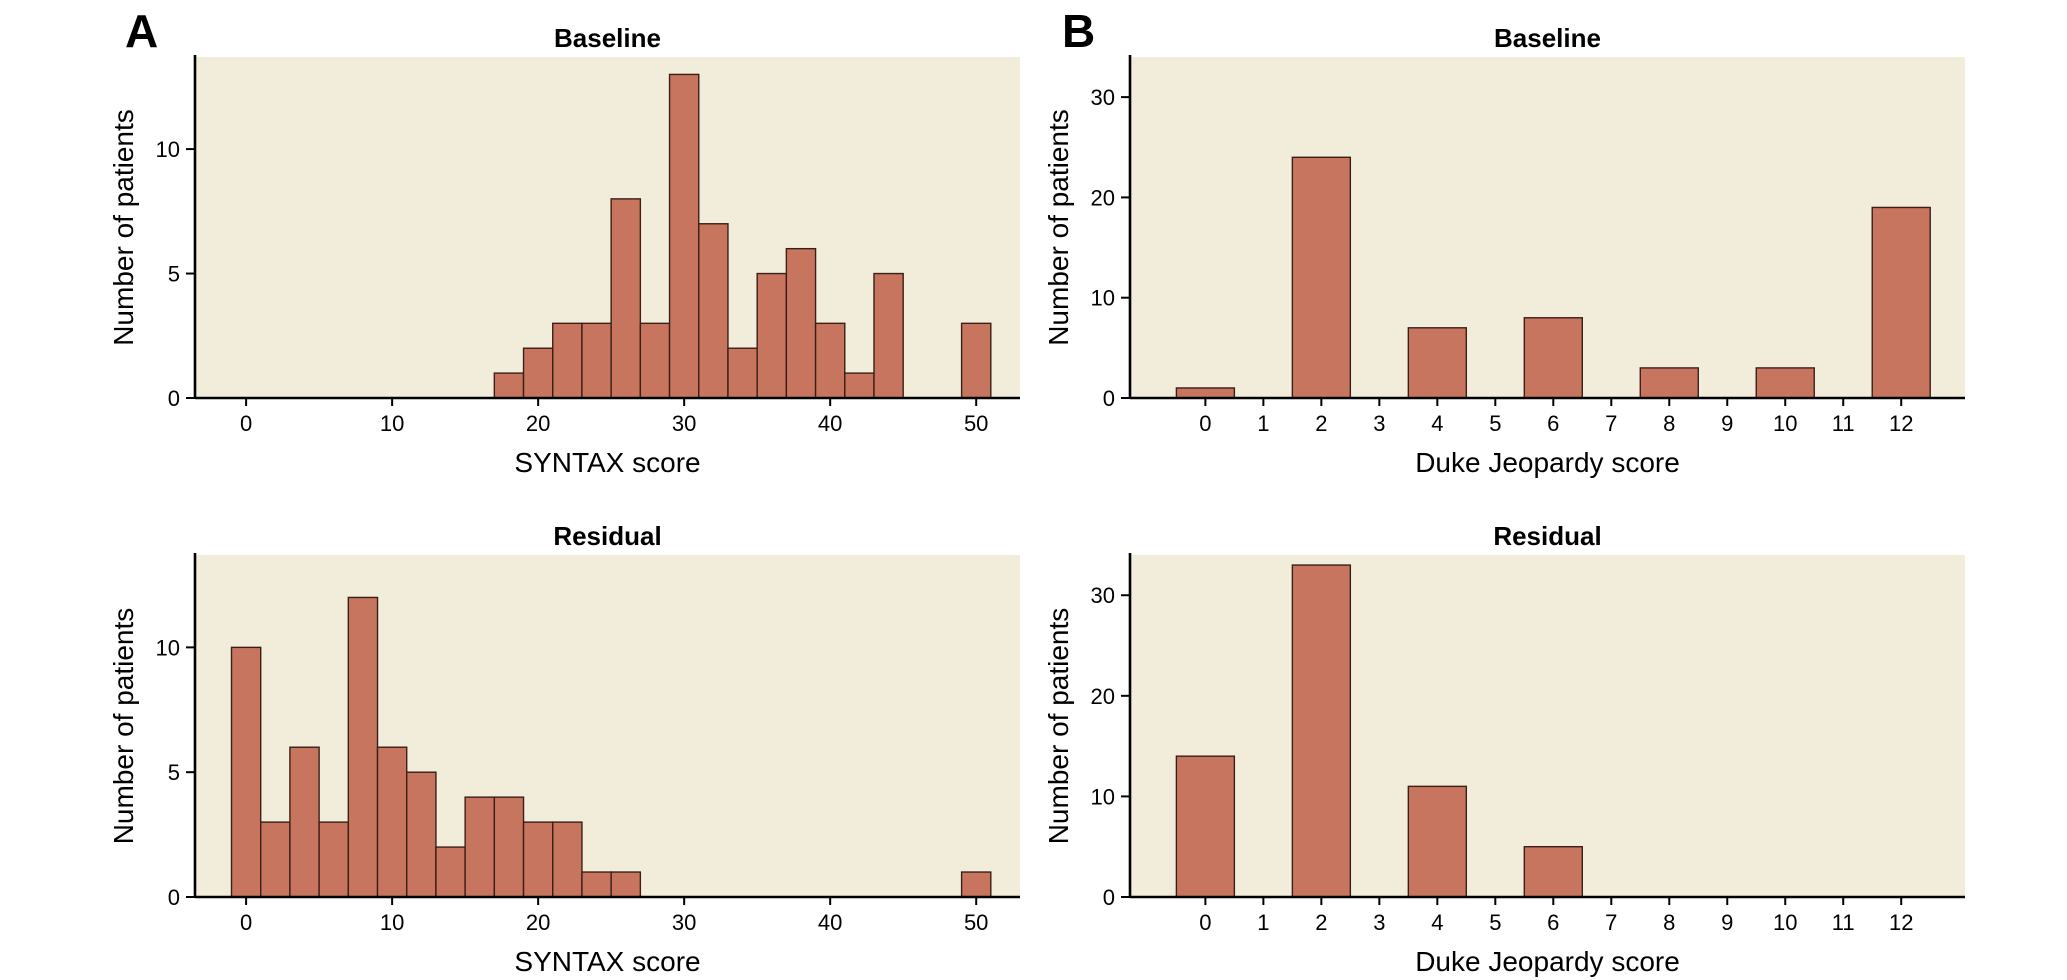 The height and width of the screenshot is (980, 2067). What do you see at coordinates (1843, 423) in the screenshot?
I see `x-tick-label: 11` at bounding box center [1843, 423].